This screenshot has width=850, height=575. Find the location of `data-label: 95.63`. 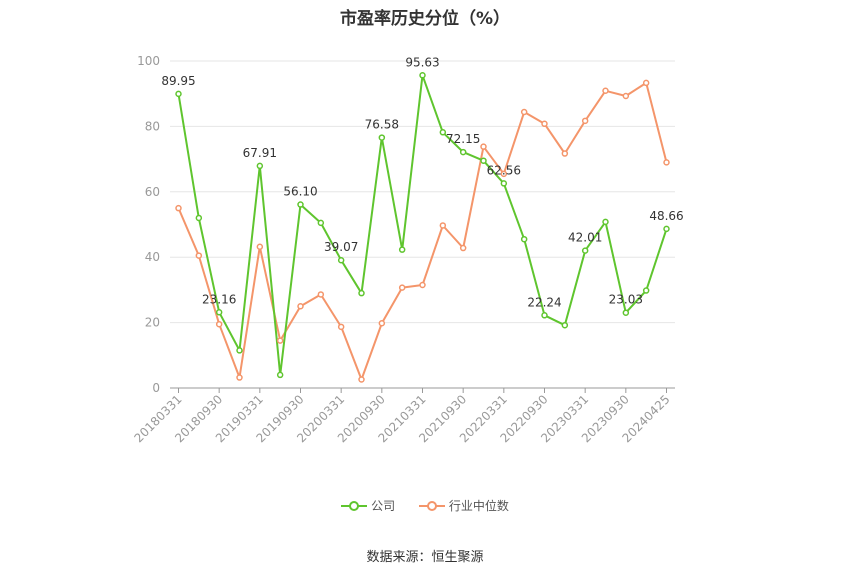

data-label: 95.63 is located at coordinates (422, 62).